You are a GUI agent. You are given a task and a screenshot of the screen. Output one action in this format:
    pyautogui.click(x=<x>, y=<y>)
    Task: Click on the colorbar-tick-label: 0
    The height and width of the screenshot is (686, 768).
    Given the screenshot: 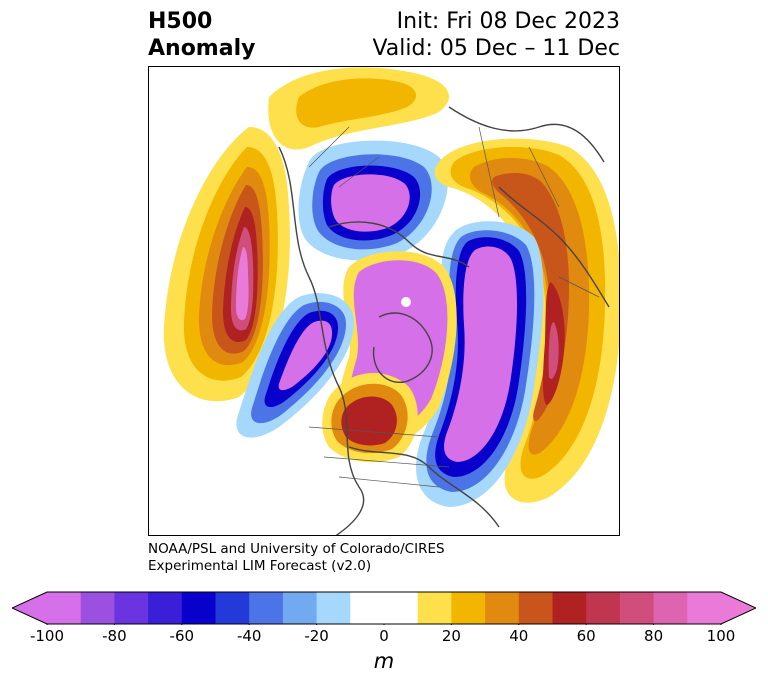 What is the action you would take?
    pyautogui.click(x=384, y=636)
    